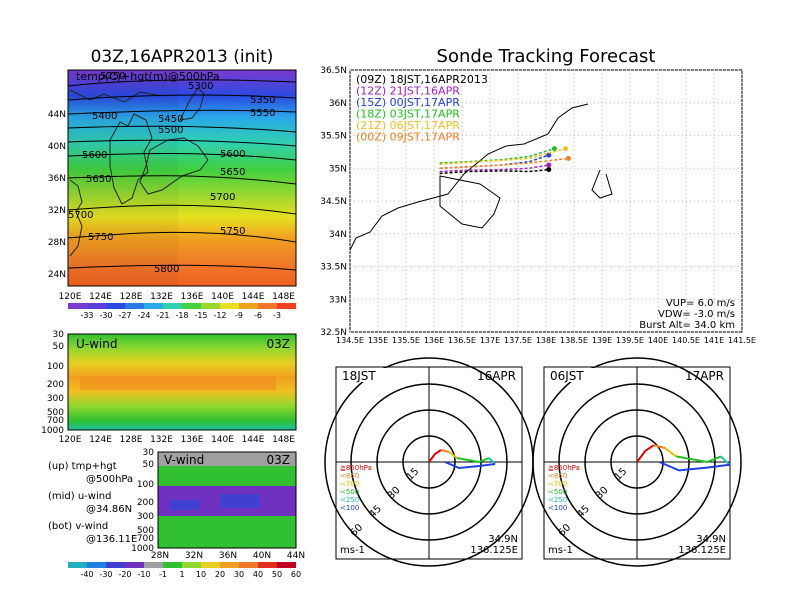 The width and height of the screenshot is (792, 616). I want to click on vwind-colorbar-label: 40, so click(258, 574).